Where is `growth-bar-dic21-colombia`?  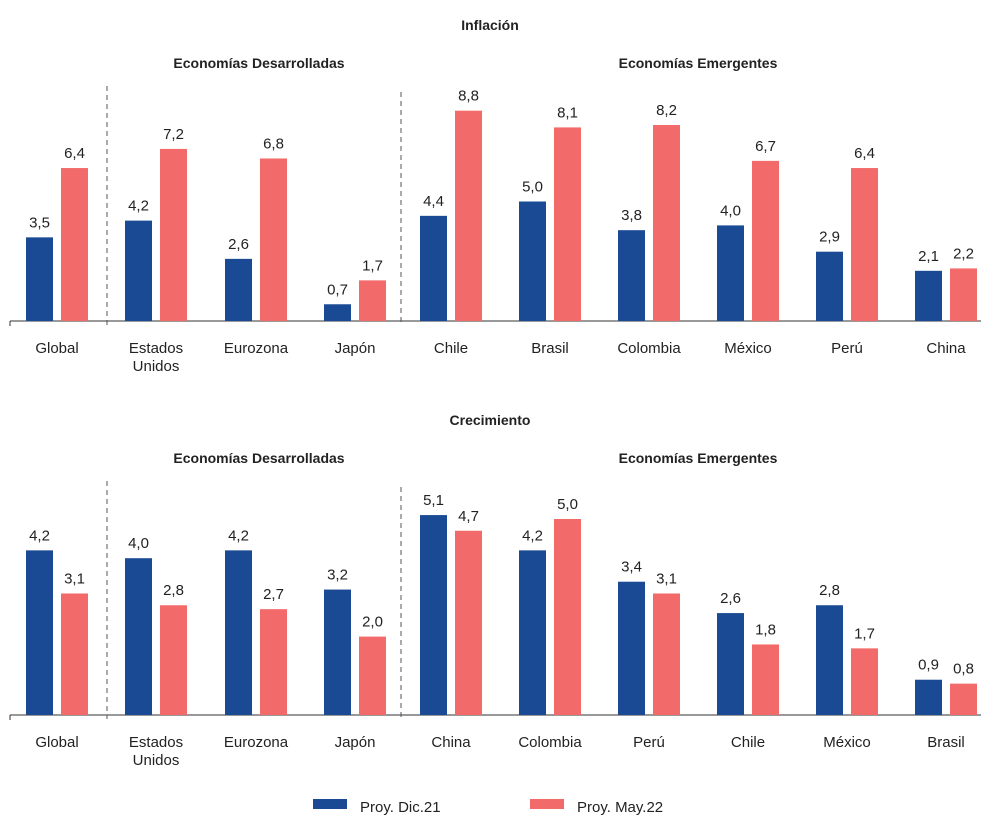
growth-bar-dic21-colombia is located at coordinates (532, 632).